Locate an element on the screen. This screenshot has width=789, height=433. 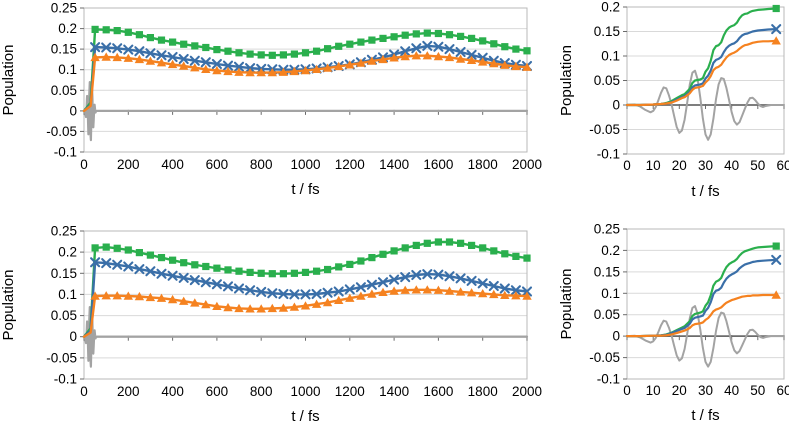
y-tick-labels: 0.2 0.15 0.1 0.05 0 -0.05 -0.1 is located at coordinates (604, 81).